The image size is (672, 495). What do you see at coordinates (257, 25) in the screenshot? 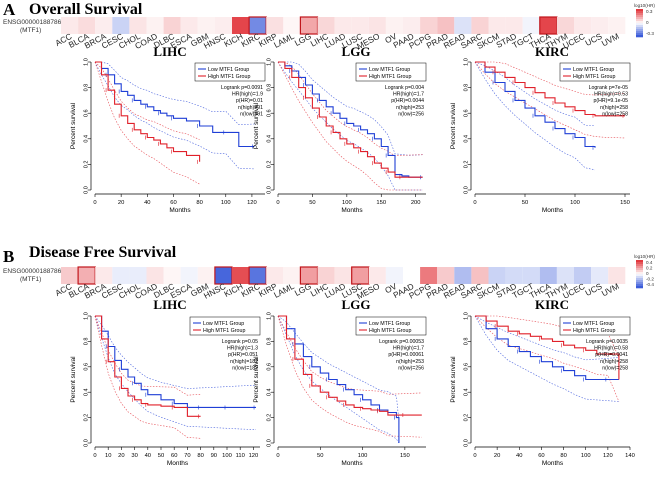
I see `heat-cell-kirc` at bounding box center [257, 25].